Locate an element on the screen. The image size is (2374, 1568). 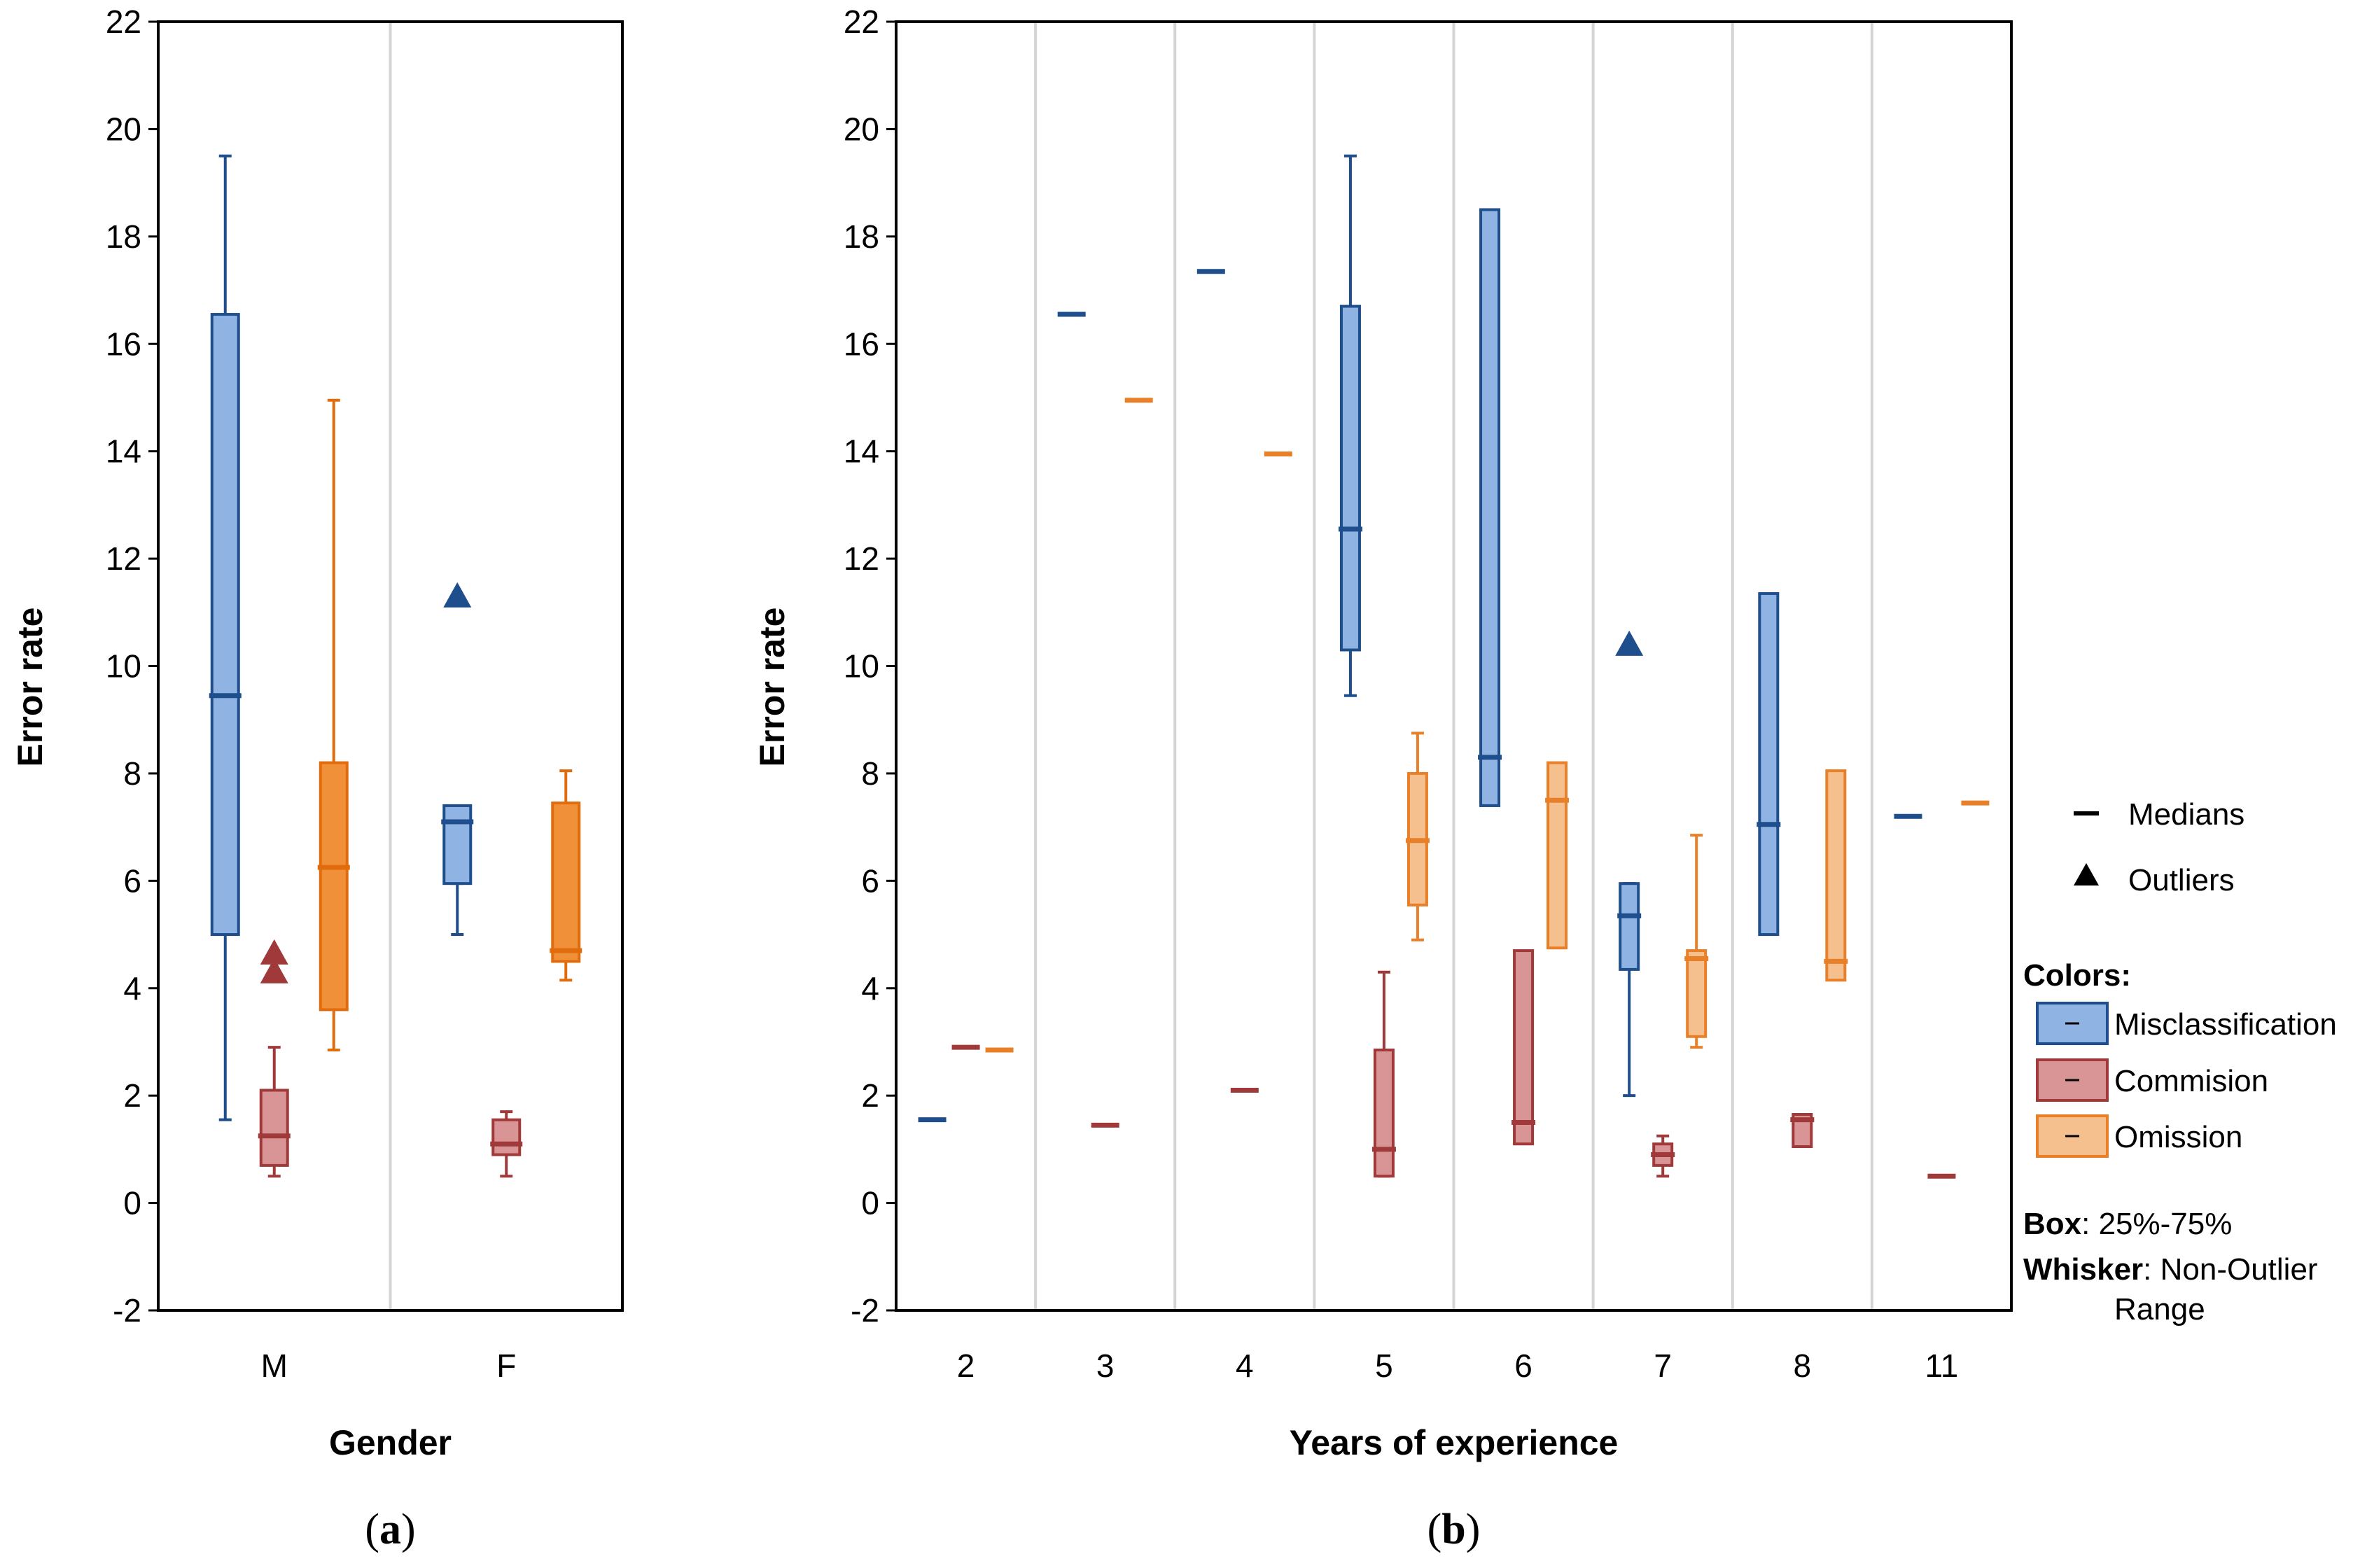
x-tick-label: 2 is located at coordinates (966, 1366).